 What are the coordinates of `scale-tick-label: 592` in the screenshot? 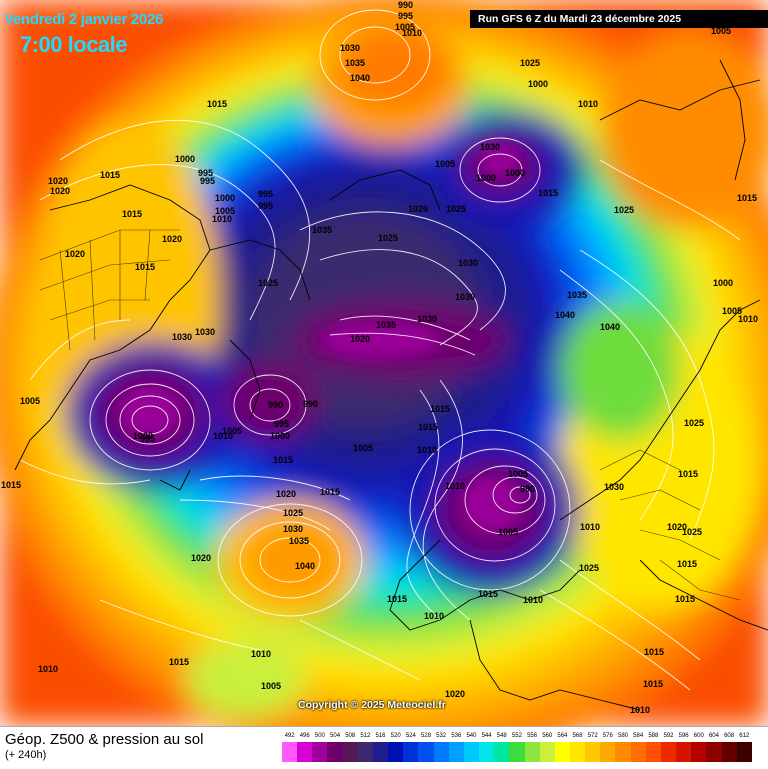 It's located at (668, 736).